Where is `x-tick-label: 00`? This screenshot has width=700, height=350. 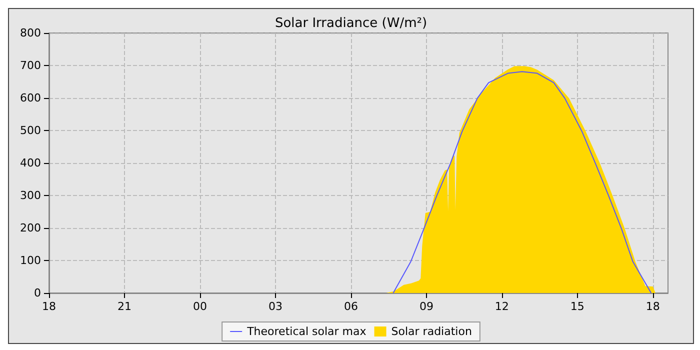
x-tick-label: 00 is located at coordinates (199, 306).